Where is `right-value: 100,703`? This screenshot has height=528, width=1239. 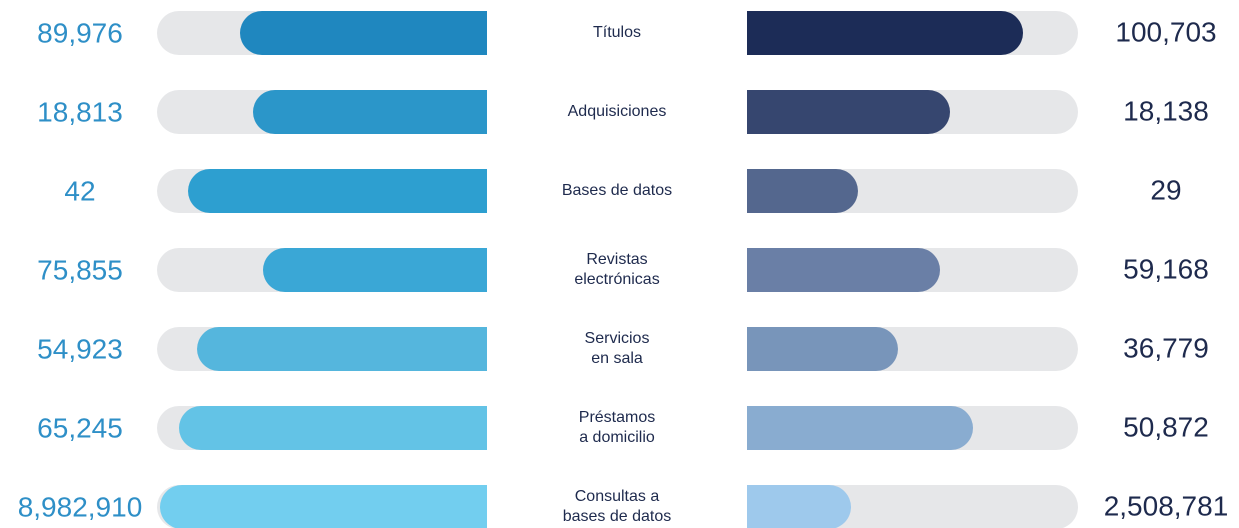
right-value: 100,703 is located at coordinates (1165, 31).